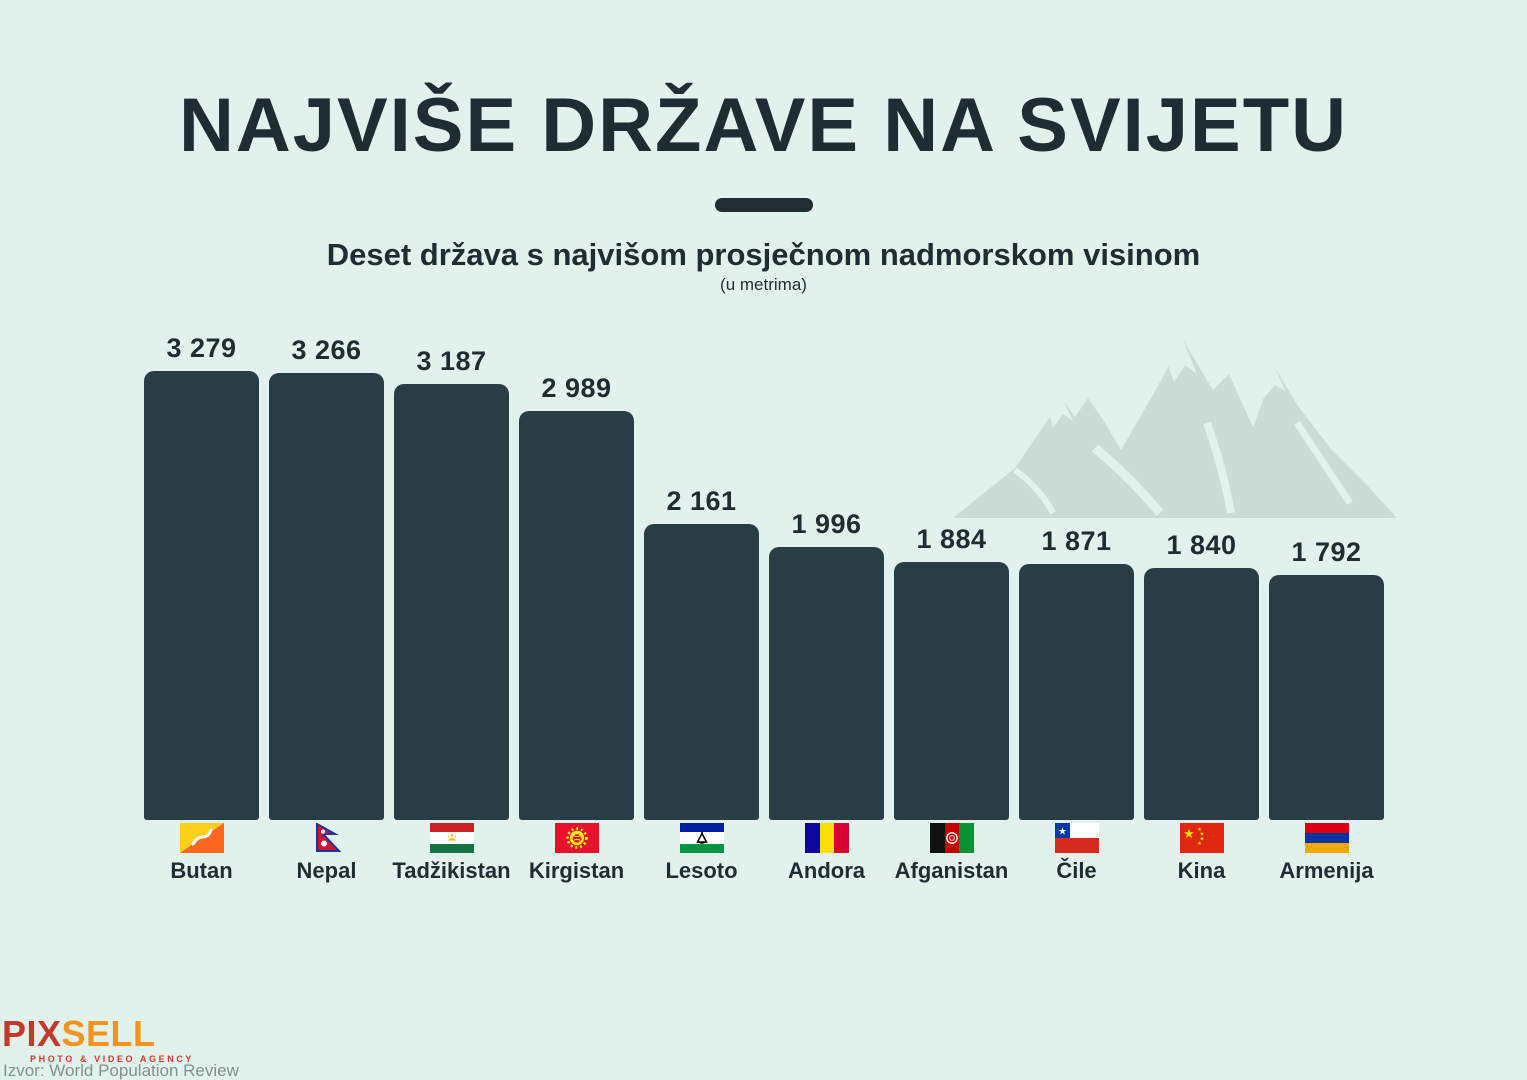 This screenshot has width=1527, height=1080. What do you see at coordinates (32, 1033) in the screenshot?
I see `logo-text-pix: PIX` at bounding box center [32, 1033].